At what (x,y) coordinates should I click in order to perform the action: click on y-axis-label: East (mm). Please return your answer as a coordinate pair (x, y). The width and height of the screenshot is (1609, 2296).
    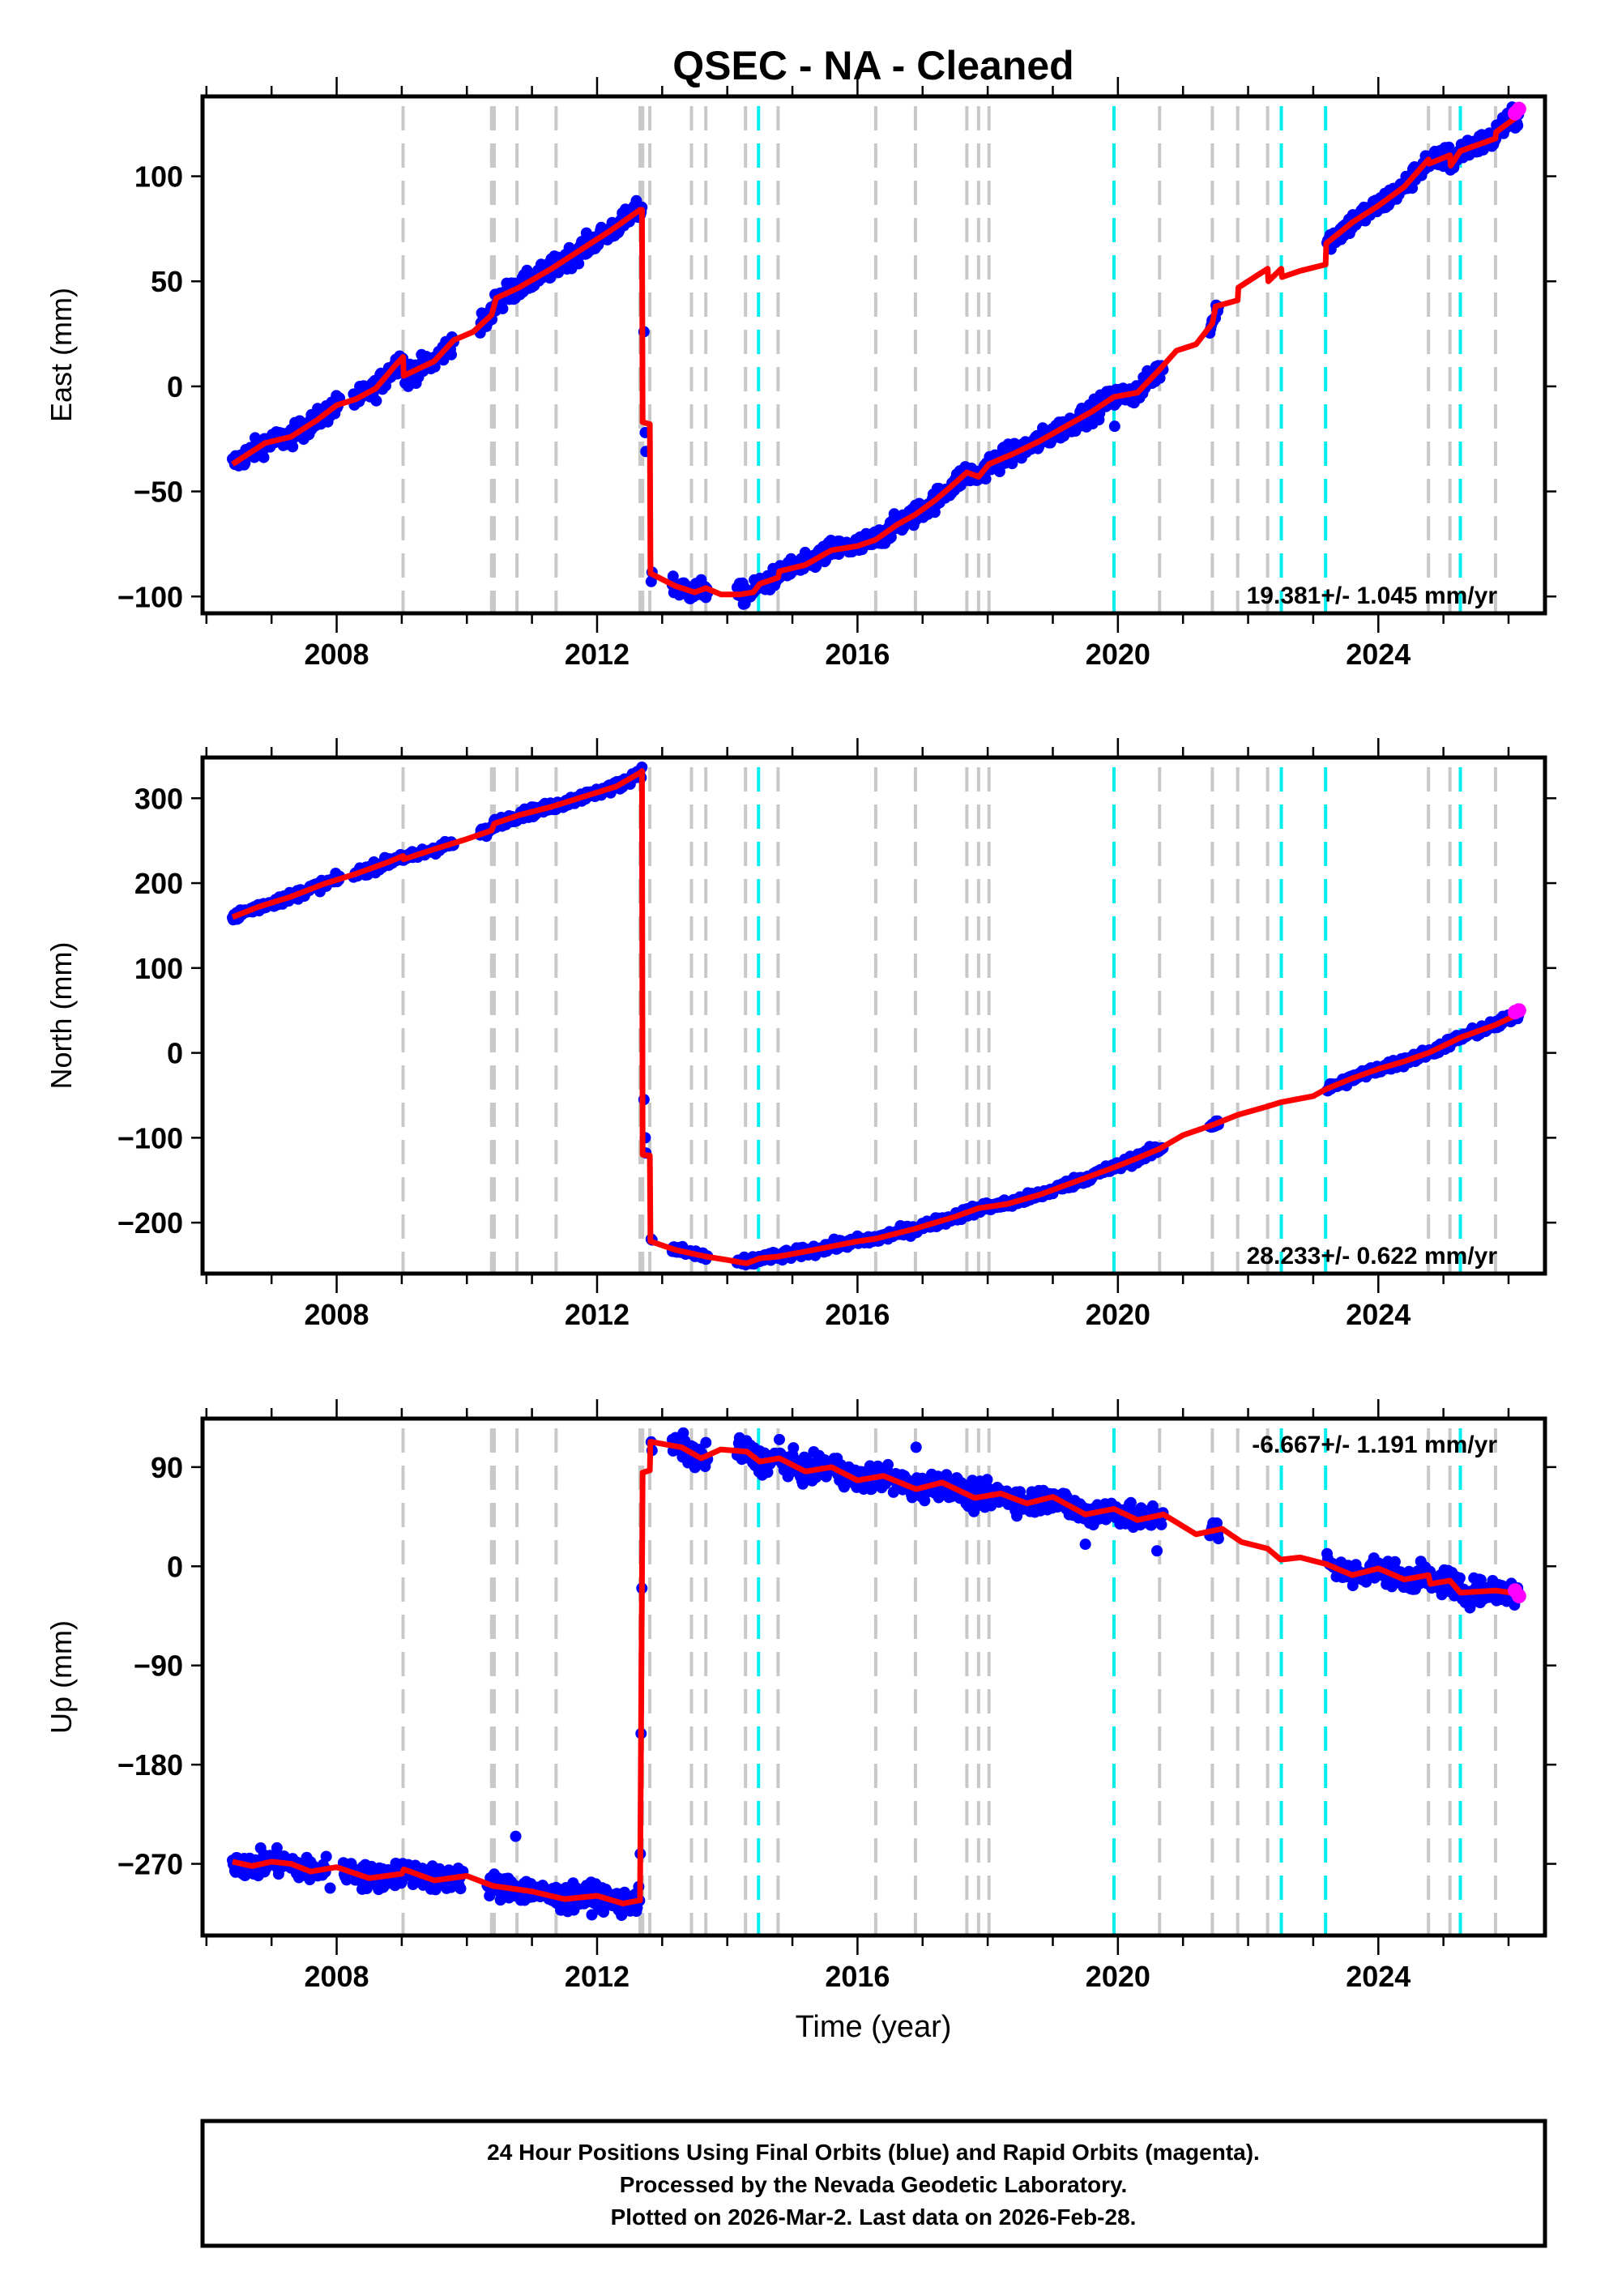
    Looking at the image, I should click on (62, 355).